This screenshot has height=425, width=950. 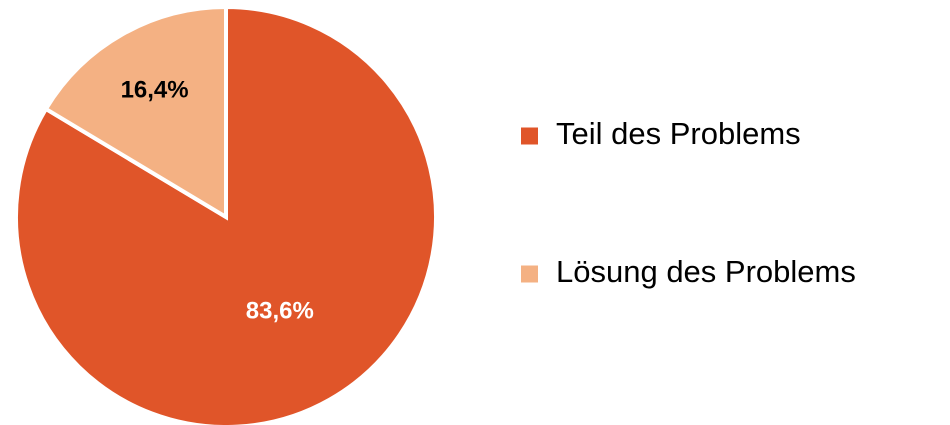 I want to click on pie-slice-labels: 83,6% 16,4%, so click(x=217, y=200).